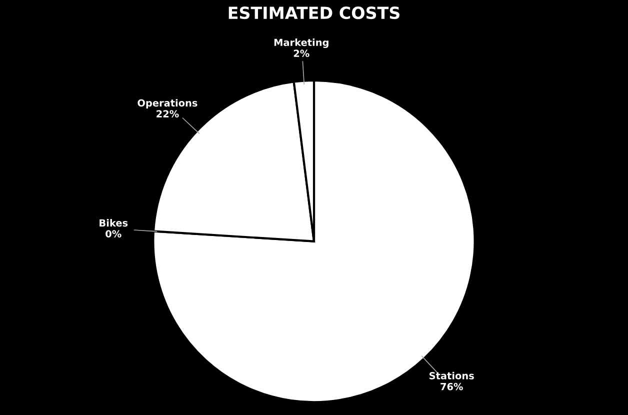 The image size is (628, 415). What do you see at coordinates (168, 103) in the screenshot?
I see `slice-label: Operations` at bounding box center [168, 103].